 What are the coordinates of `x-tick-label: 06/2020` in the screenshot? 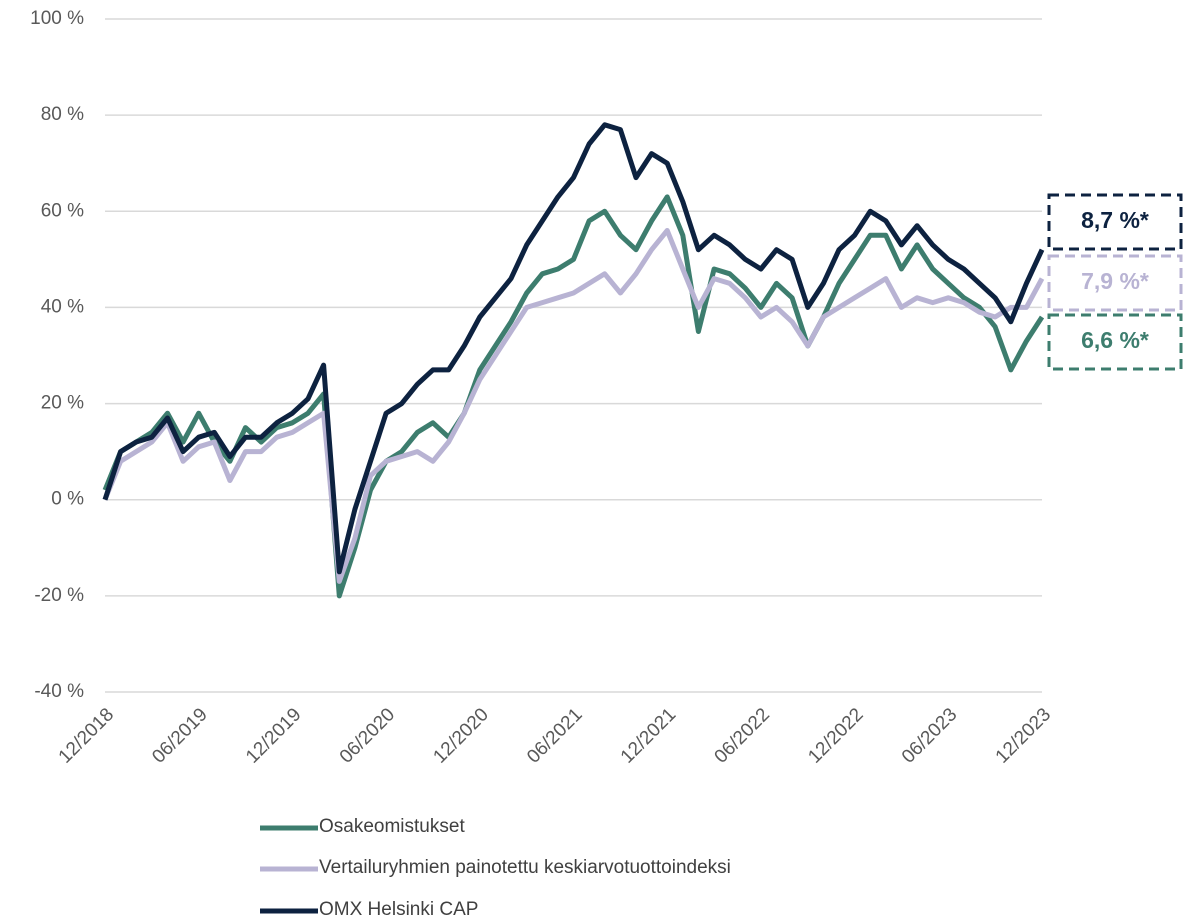 It's located at (367, 735).